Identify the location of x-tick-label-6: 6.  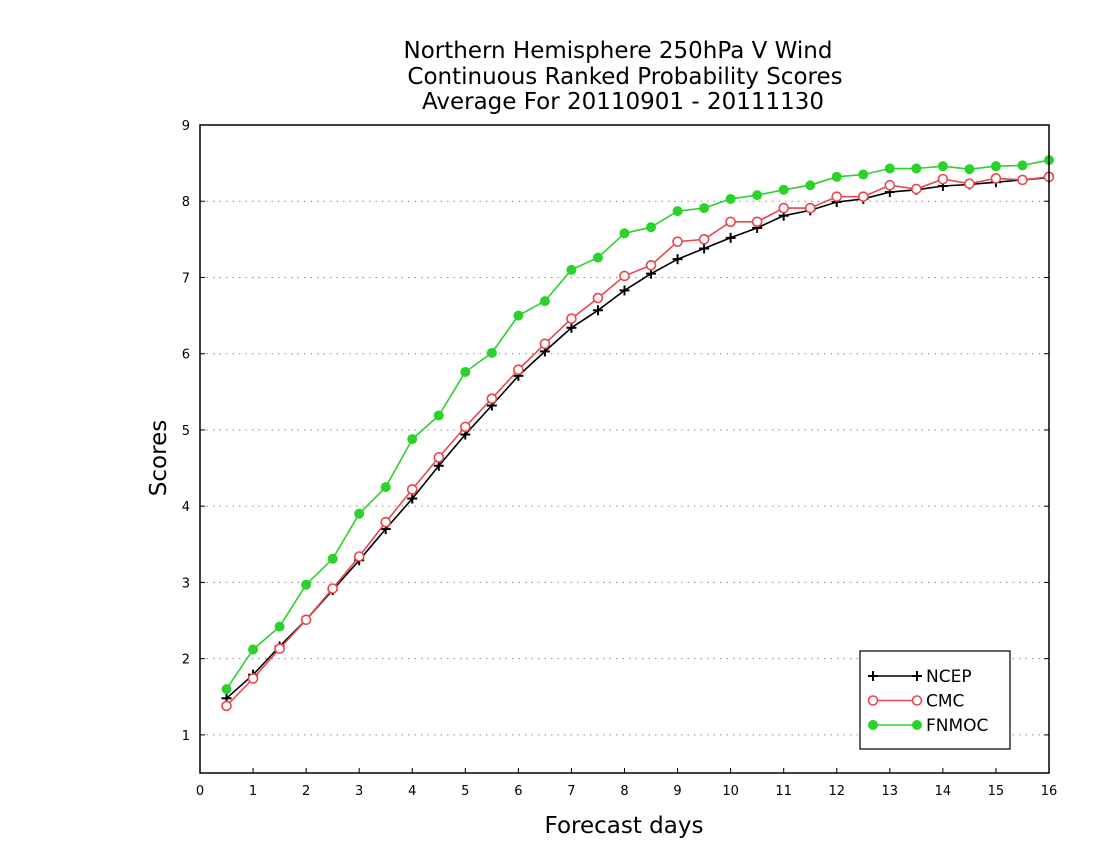
(518, 791).